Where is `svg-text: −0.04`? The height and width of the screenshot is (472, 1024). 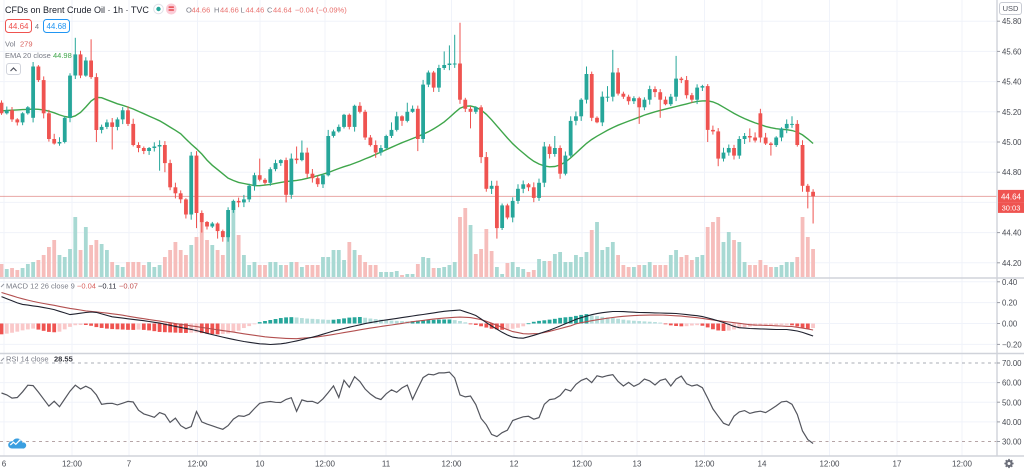
svg-text: −0.04 is located at coordinates (86, 286).